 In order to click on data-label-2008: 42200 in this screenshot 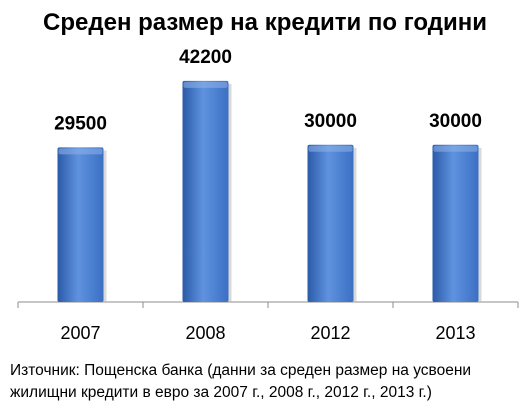, I will do `click(205, 57)`.